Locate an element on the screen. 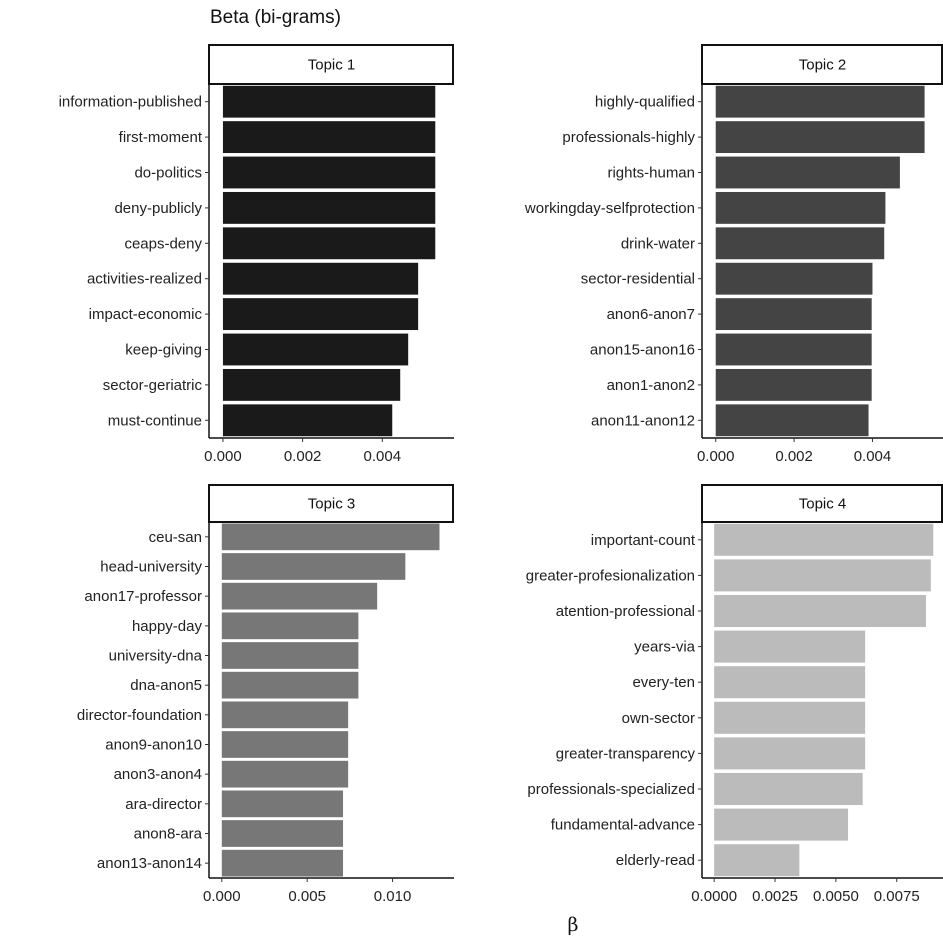 This screenshot has height=939, width=943. category-label: must-continue is located at coordinates (155, 420).